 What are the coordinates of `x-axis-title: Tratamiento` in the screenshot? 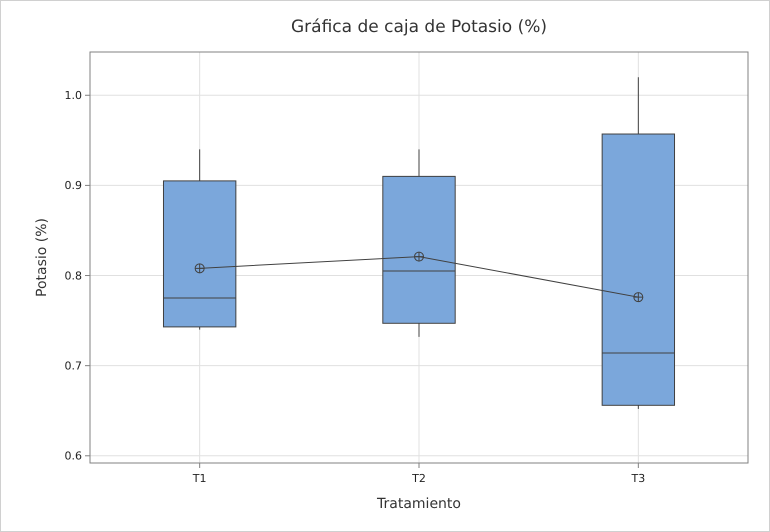 It's located at (418, 504).